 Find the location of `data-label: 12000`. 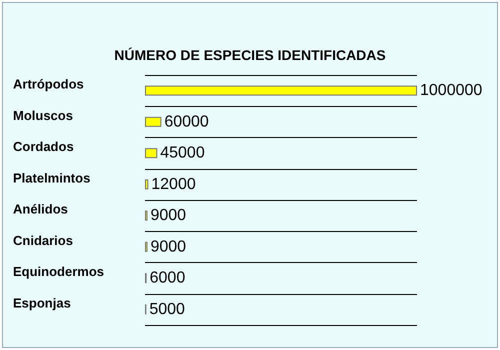

data-label: 12000 is located at coordinates (173, 184).